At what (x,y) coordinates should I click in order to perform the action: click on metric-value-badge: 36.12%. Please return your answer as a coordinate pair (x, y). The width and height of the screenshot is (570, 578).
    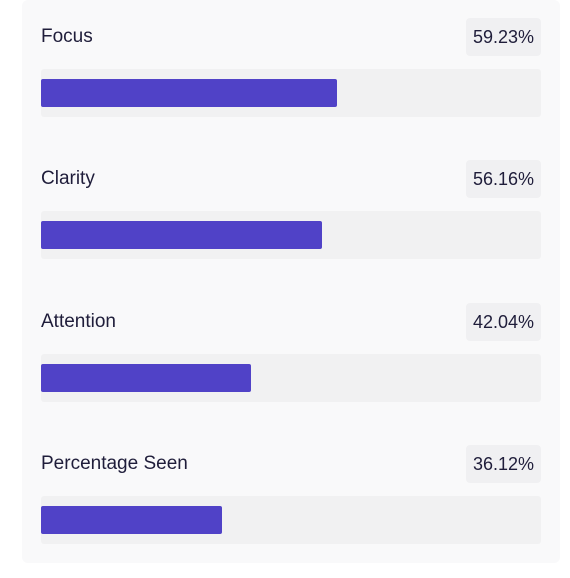
    Looking at the image, I should click on (503, 464).